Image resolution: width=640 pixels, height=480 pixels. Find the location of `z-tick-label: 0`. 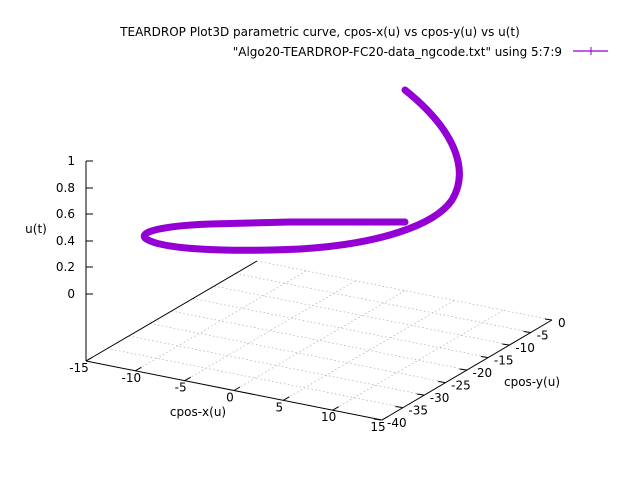

z-tick-label: 0 is located at coordinates (71, 294).